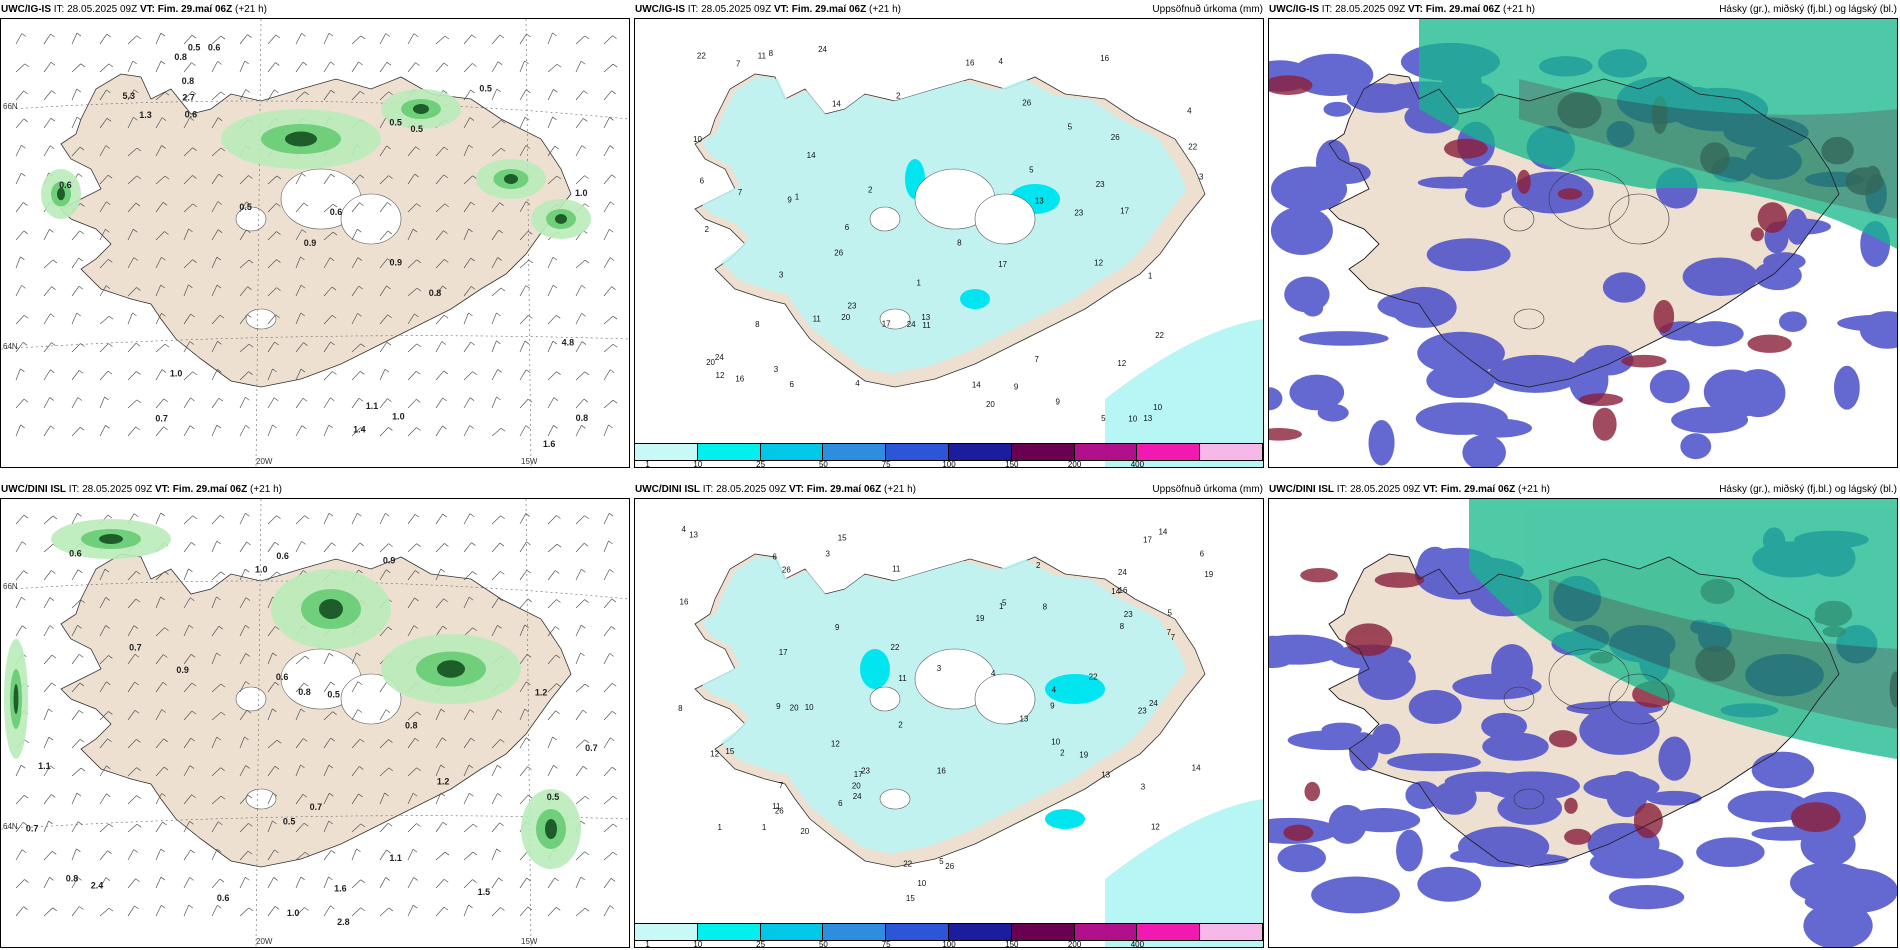 Image resolution: width=1900 pixels, height=950 pixels. Describe the element at coordinates (1469, 489) in the screenshot. I see `valid-time: VT: Fim. 29.maí 06Z` at that location.